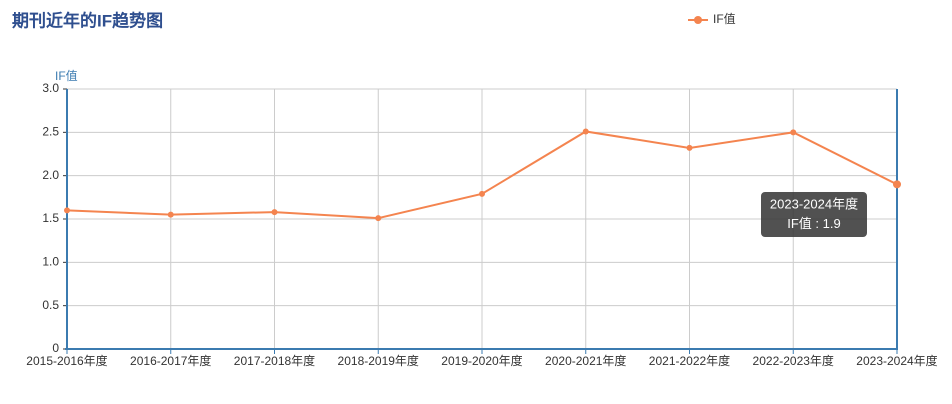 This screenshot has height=404, width=952. What do you see at coordinates (170, 360) in the screenshot?
I see `x-tick-label: 2016-2017年度` at bounding box center [170, 360].